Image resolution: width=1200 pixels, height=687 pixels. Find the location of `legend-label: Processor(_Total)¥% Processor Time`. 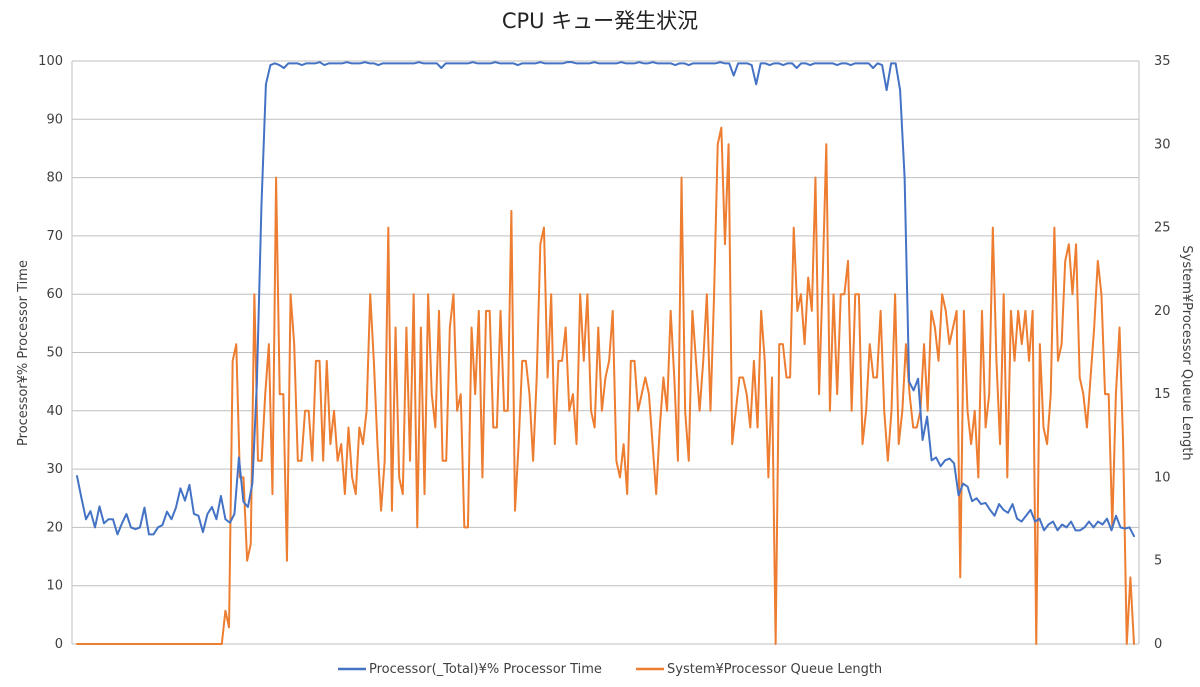

legend-label: Processor(_Total)¥% Processor Time is located at coordinates (485, 669).